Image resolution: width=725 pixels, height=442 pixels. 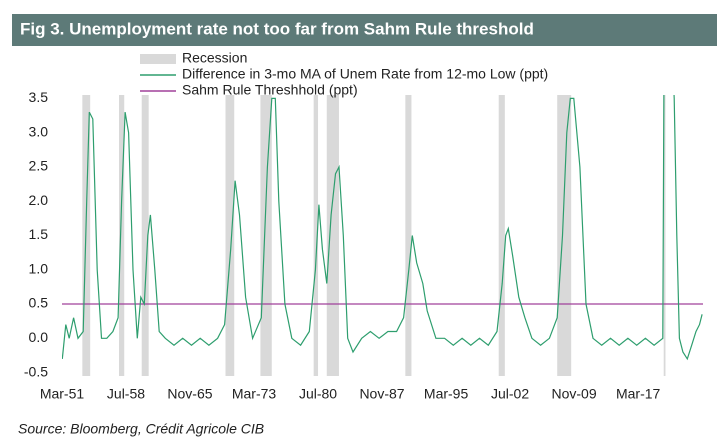 I want to click on x-tick-label: Nov-09, so click(x=573, y=394).